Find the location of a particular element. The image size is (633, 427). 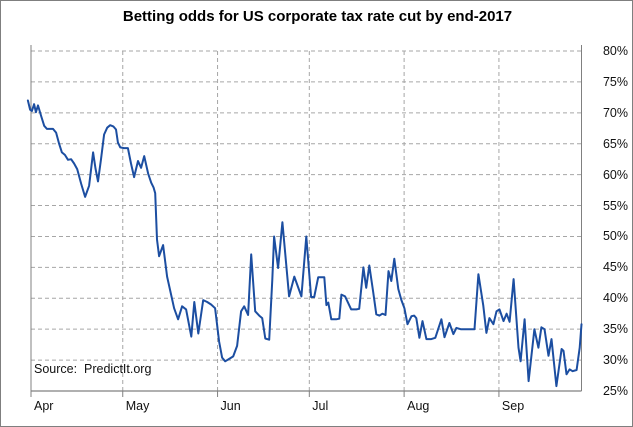

y-axis-label: 35% is located at coordinates (615, 329).